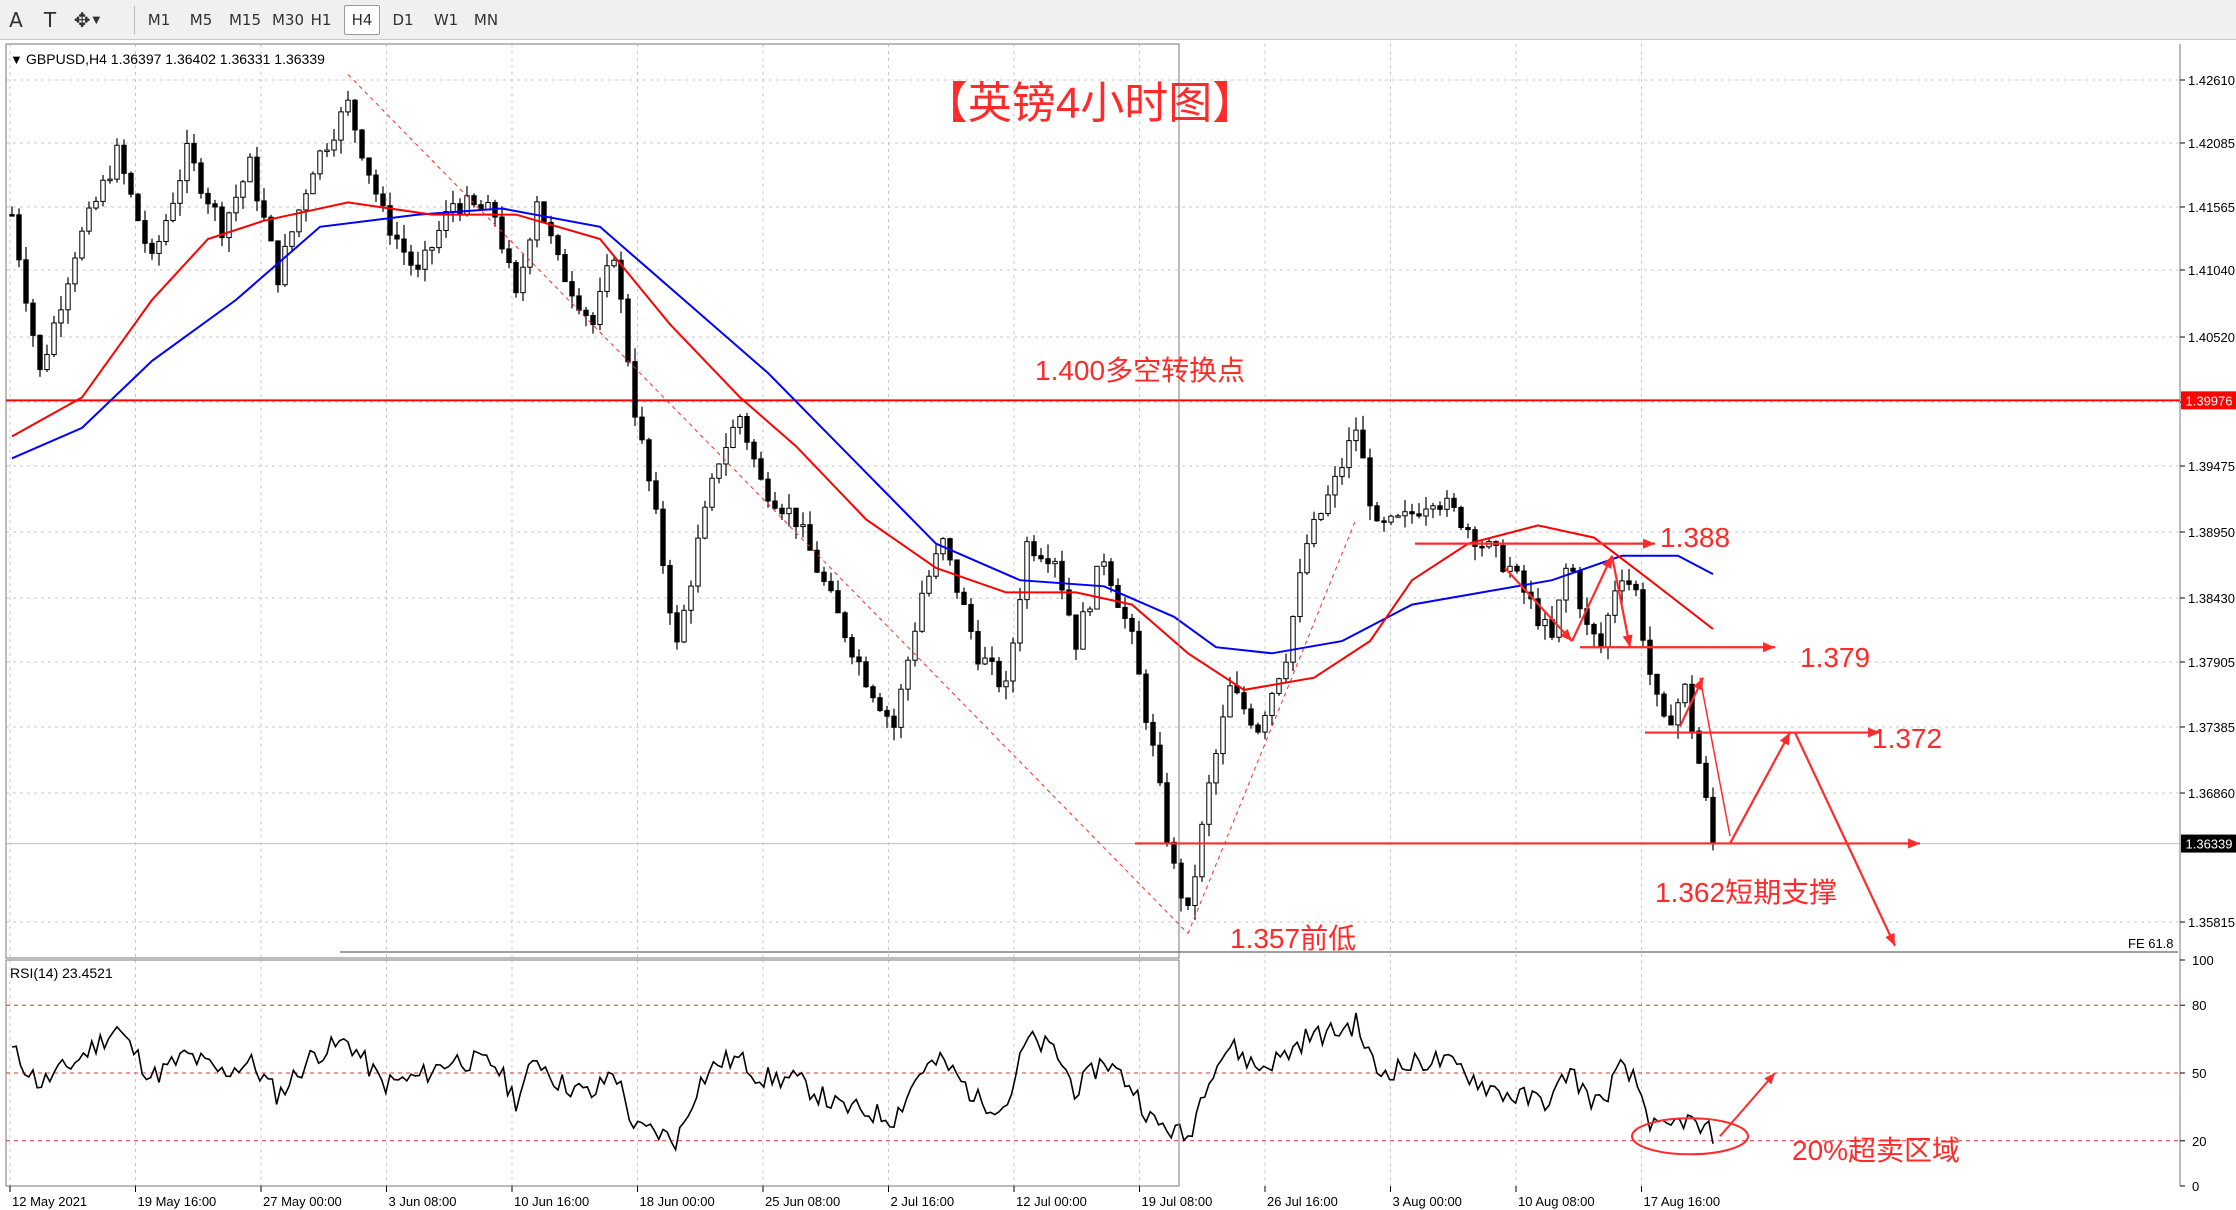  Describe the element at coordinates (159, 20) in the screenshot. I see `timeframe-m1: M1` at that location.